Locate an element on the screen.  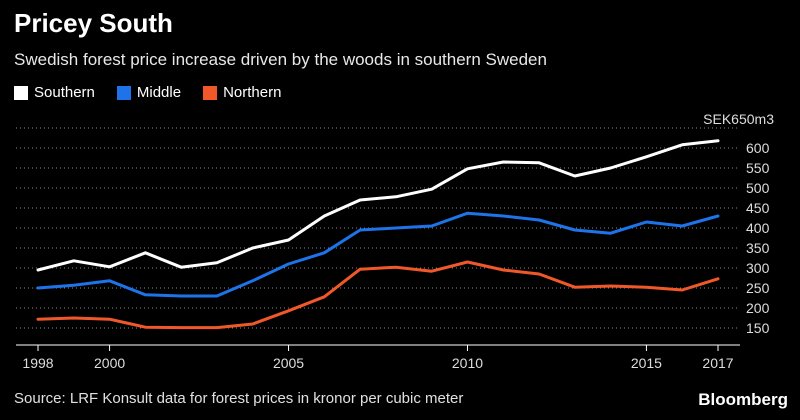
y-tick-label-400: 400 is located at coordinates (758, 228).